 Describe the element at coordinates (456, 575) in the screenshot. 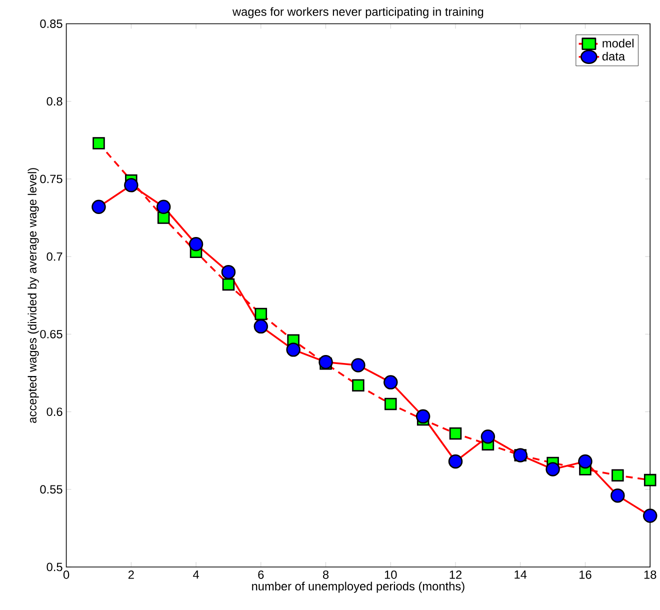

I see `x-tick-label: 12` at that location.